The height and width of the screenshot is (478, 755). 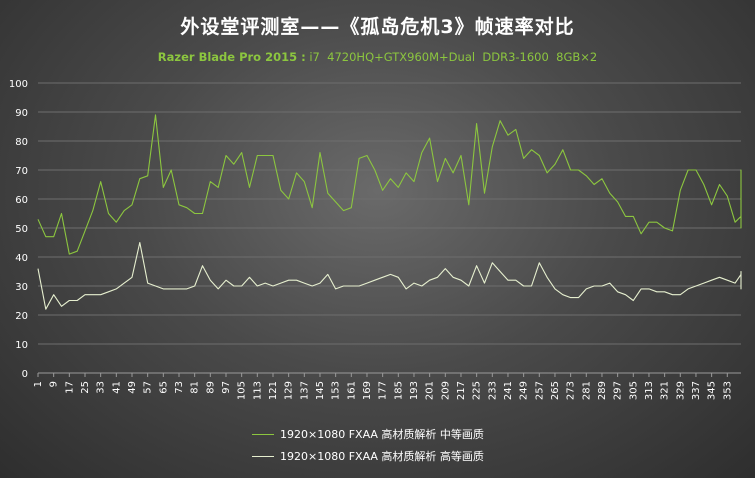 What do you see at coordinates (226, 387) in the screenshot?
I see `x-tick-label: 97` at bounding box center [226, 387].